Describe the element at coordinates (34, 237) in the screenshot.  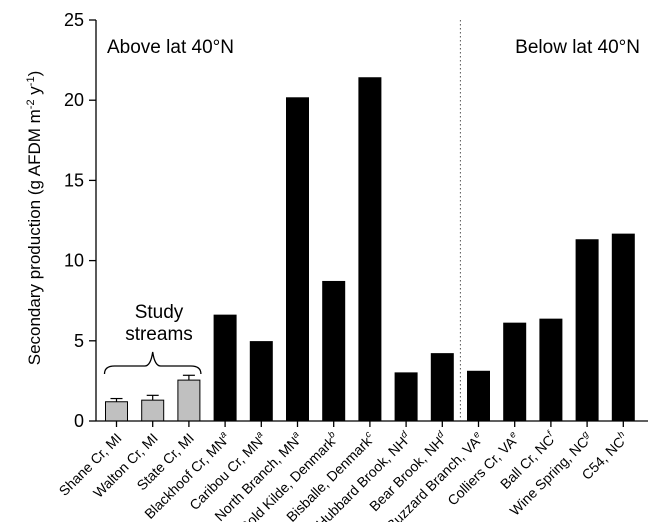
I see `y-axis-title-part: Secondary production (g AFDM m` at that location.